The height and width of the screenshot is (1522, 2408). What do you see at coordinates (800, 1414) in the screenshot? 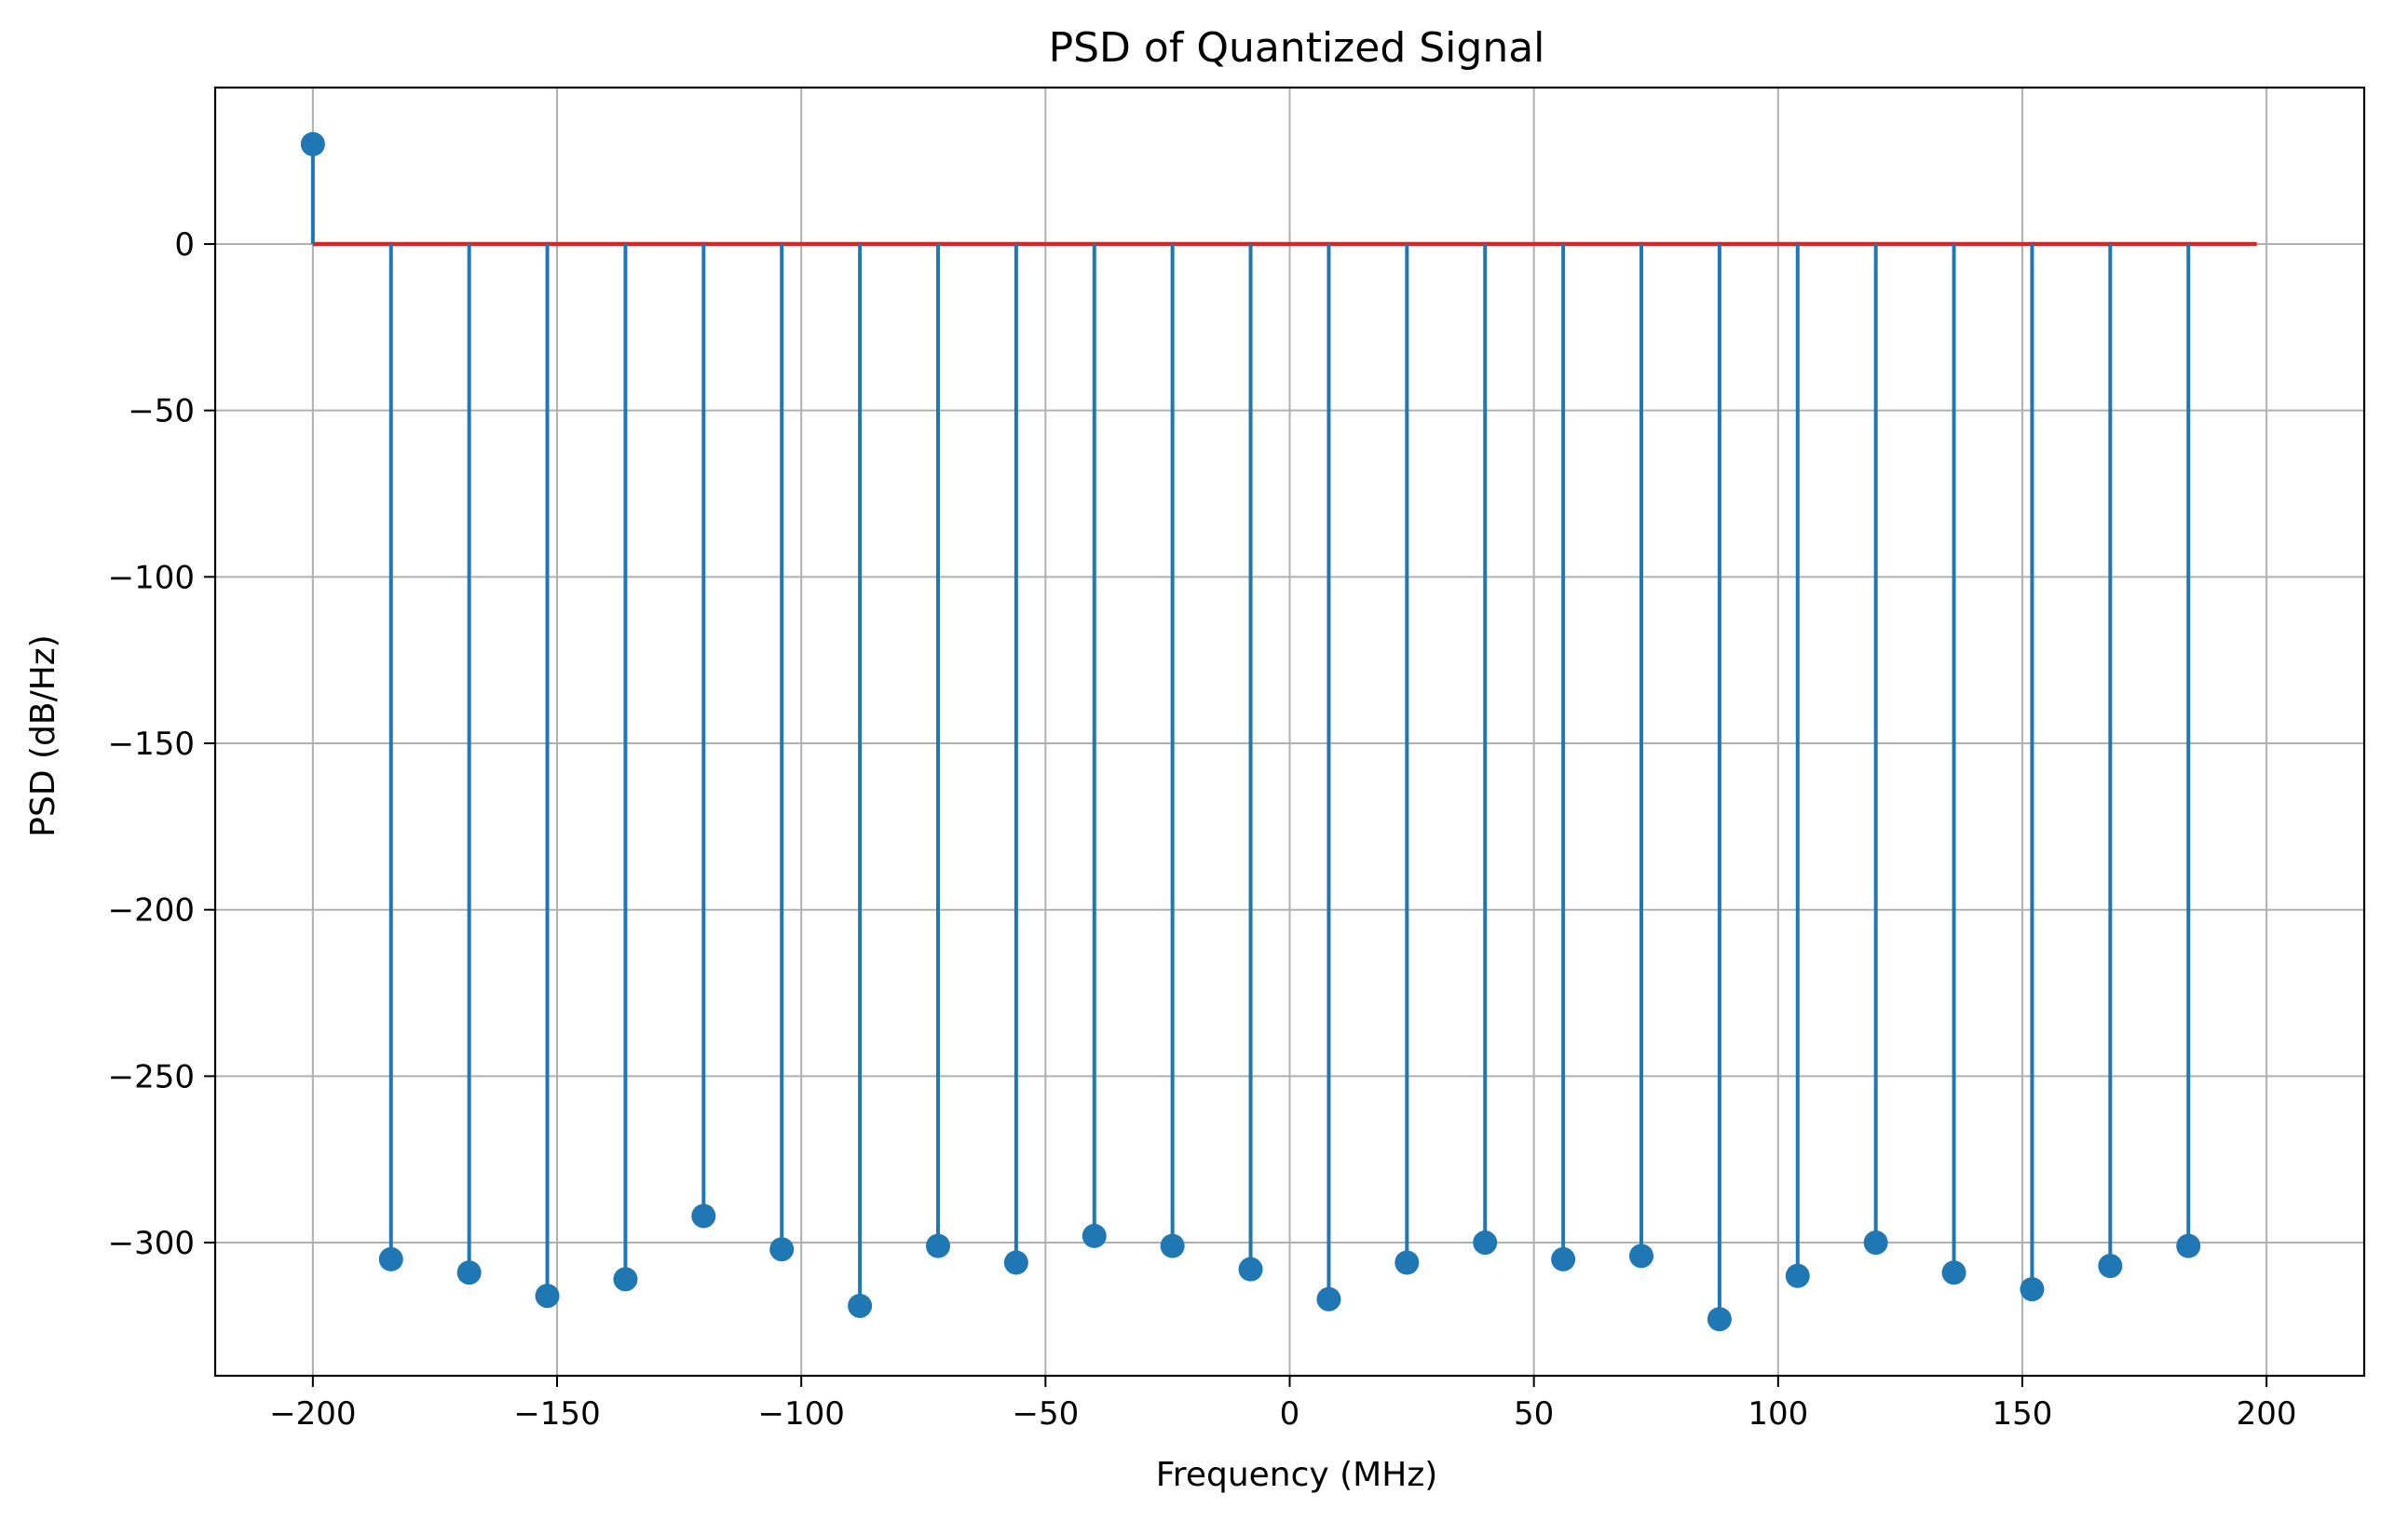
I see `x-tick-label: −100` at bounding box center [800, 1414].